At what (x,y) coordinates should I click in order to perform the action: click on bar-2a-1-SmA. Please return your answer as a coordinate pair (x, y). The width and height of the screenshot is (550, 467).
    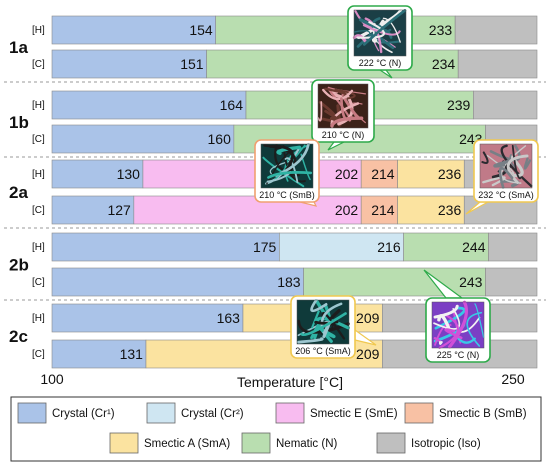
    Looking at the image, I should click on (431, 210).